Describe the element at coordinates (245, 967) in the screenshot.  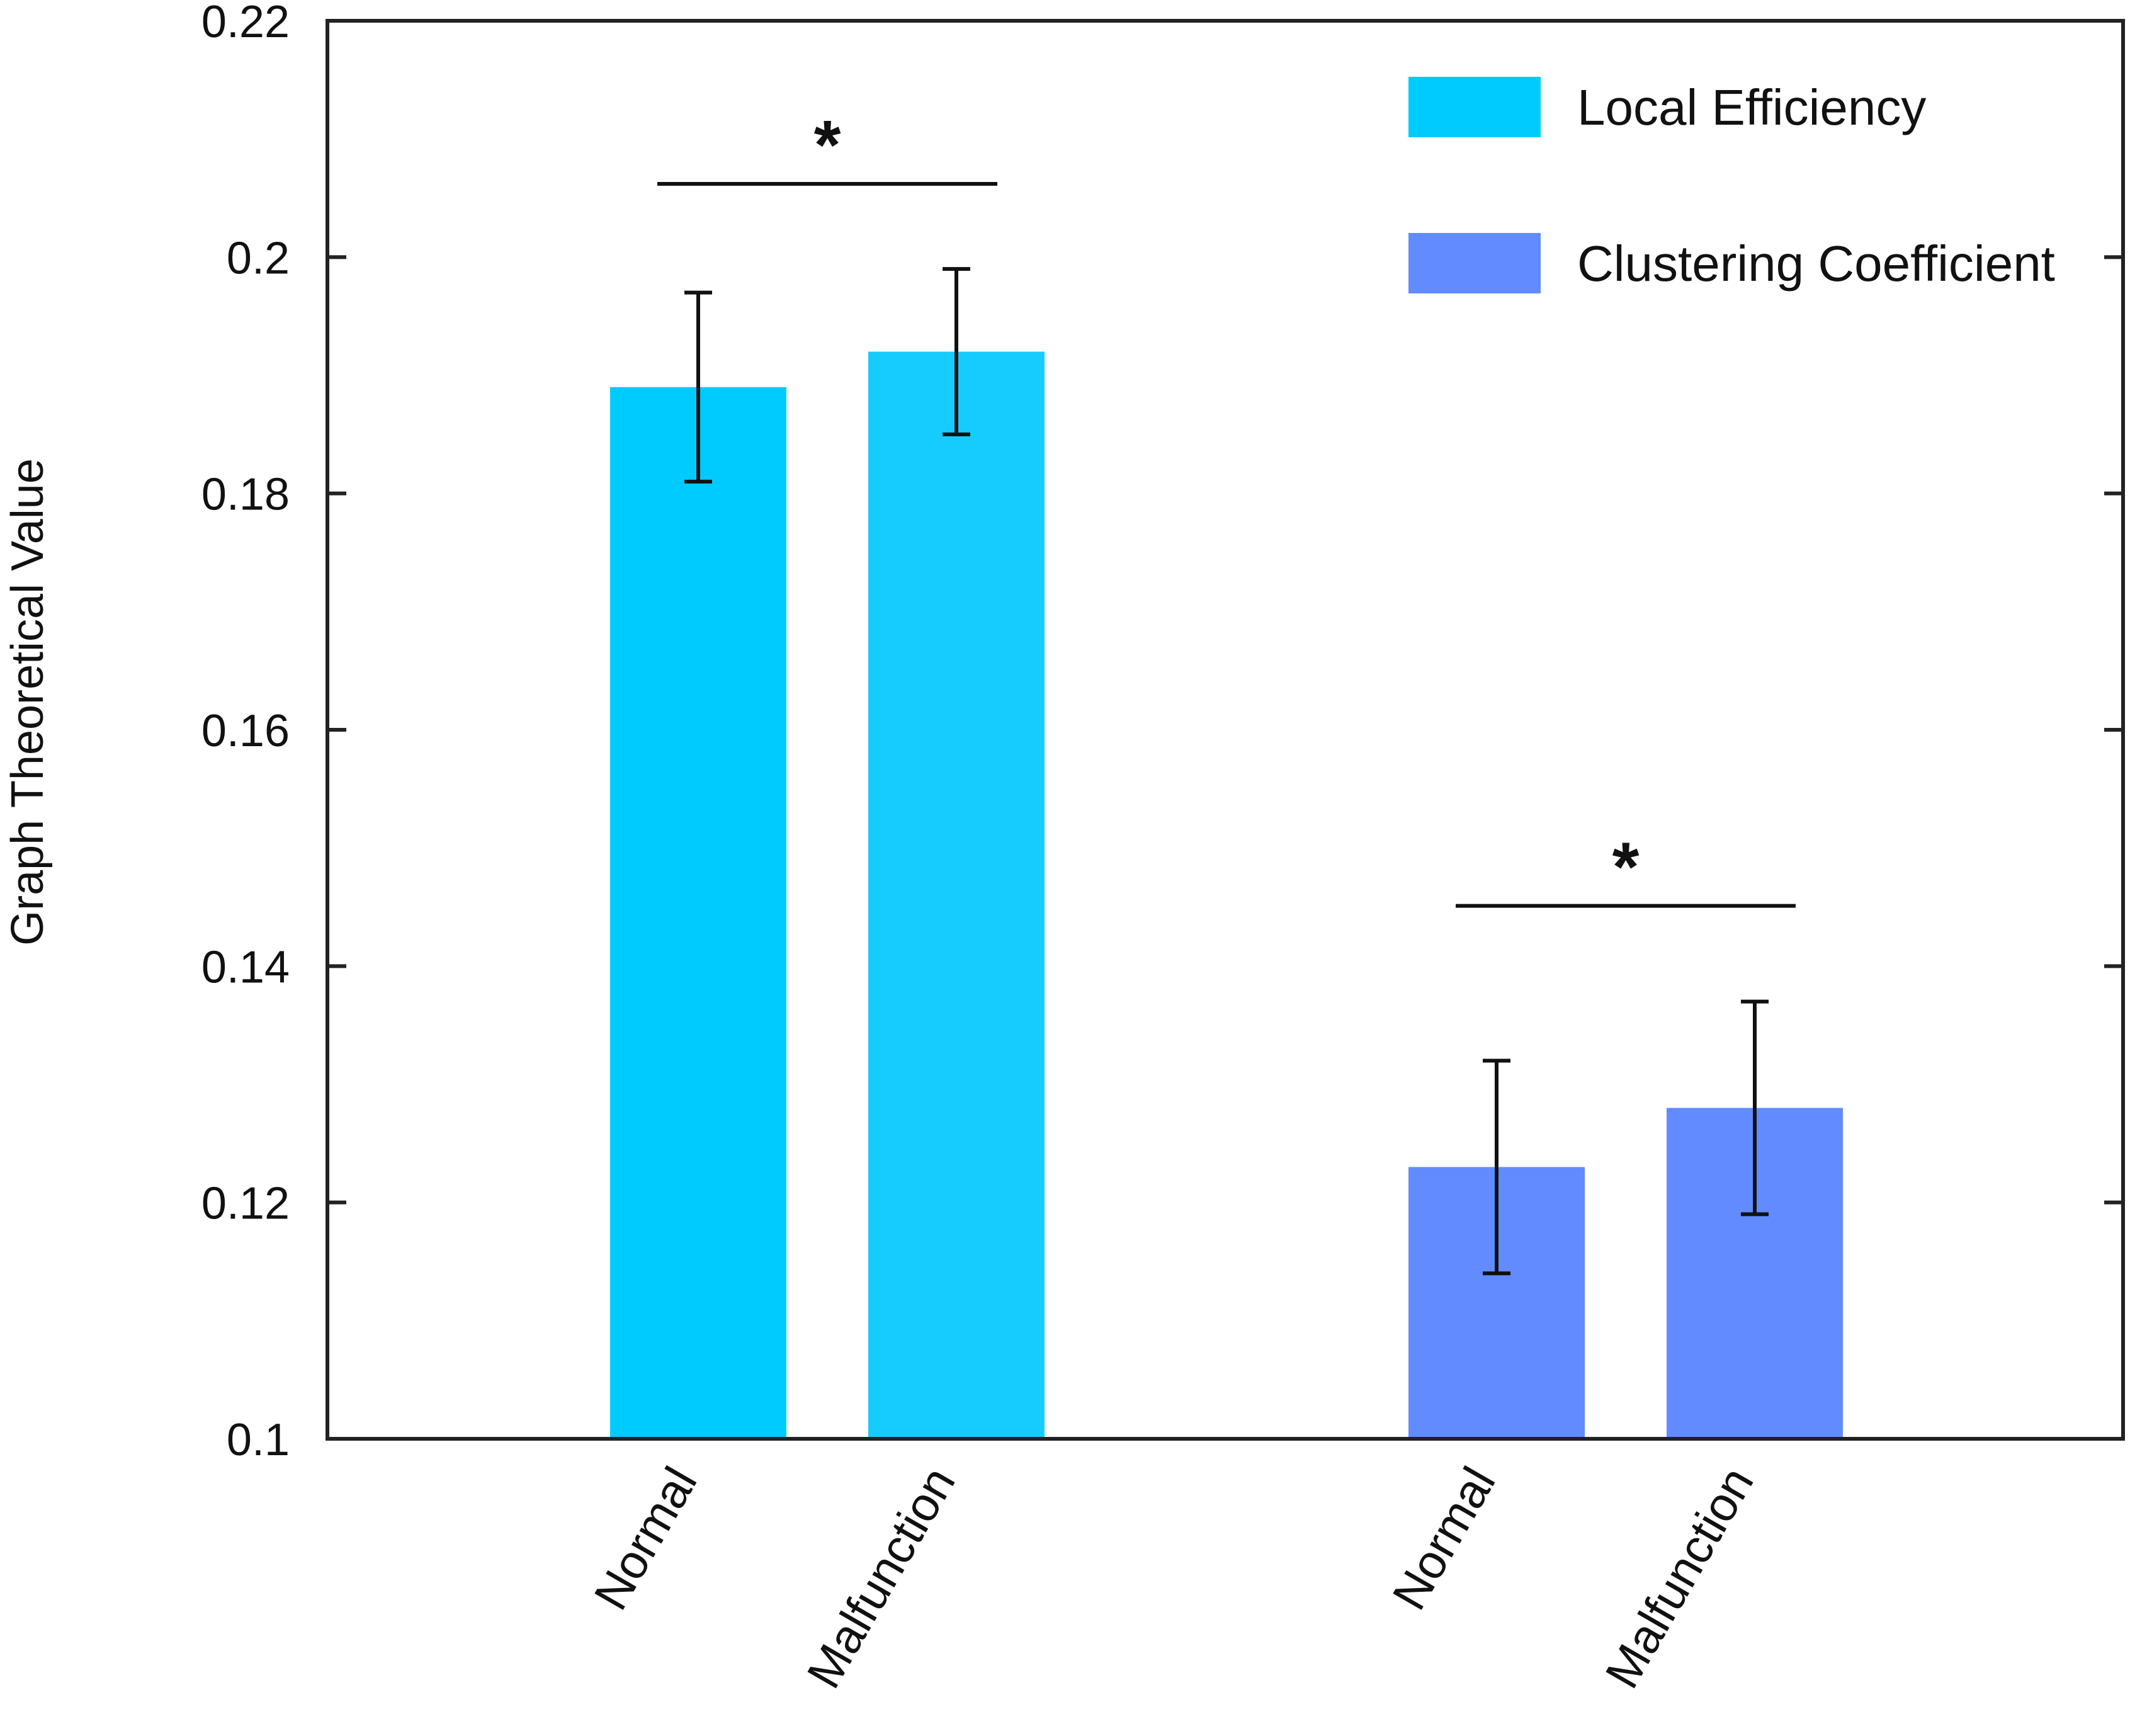
I see `y-tick-label: 0.14` at that location.